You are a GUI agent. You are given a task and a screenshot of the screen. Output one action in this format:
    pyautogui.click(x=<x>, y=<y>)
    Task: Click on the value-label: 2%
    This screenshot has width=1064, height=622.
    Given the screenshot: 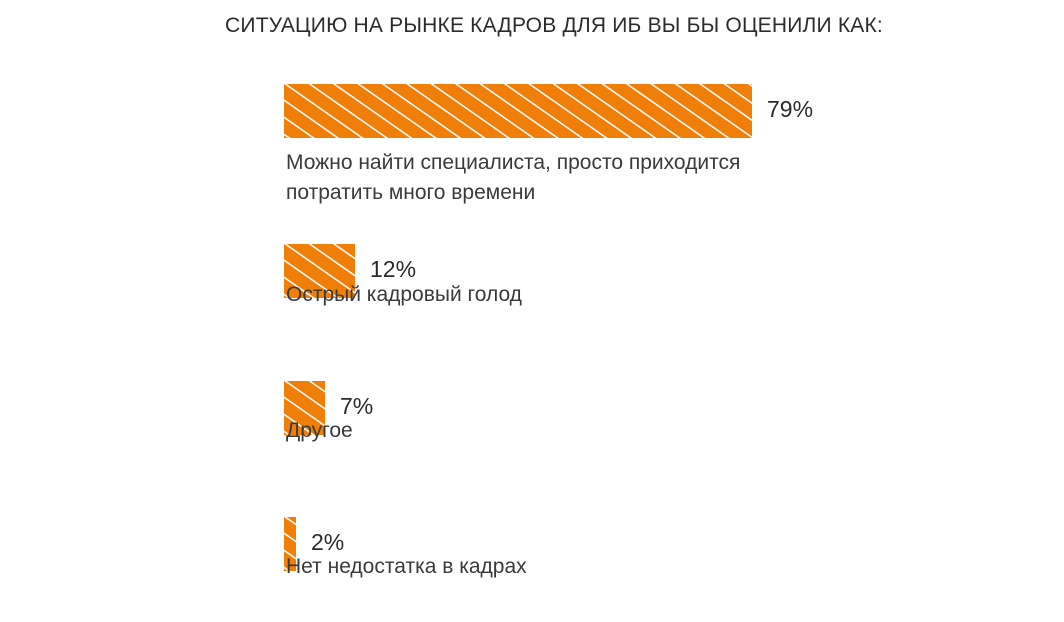 What is the action you would take?
    pyautogui.click(x=328, y=542)
    